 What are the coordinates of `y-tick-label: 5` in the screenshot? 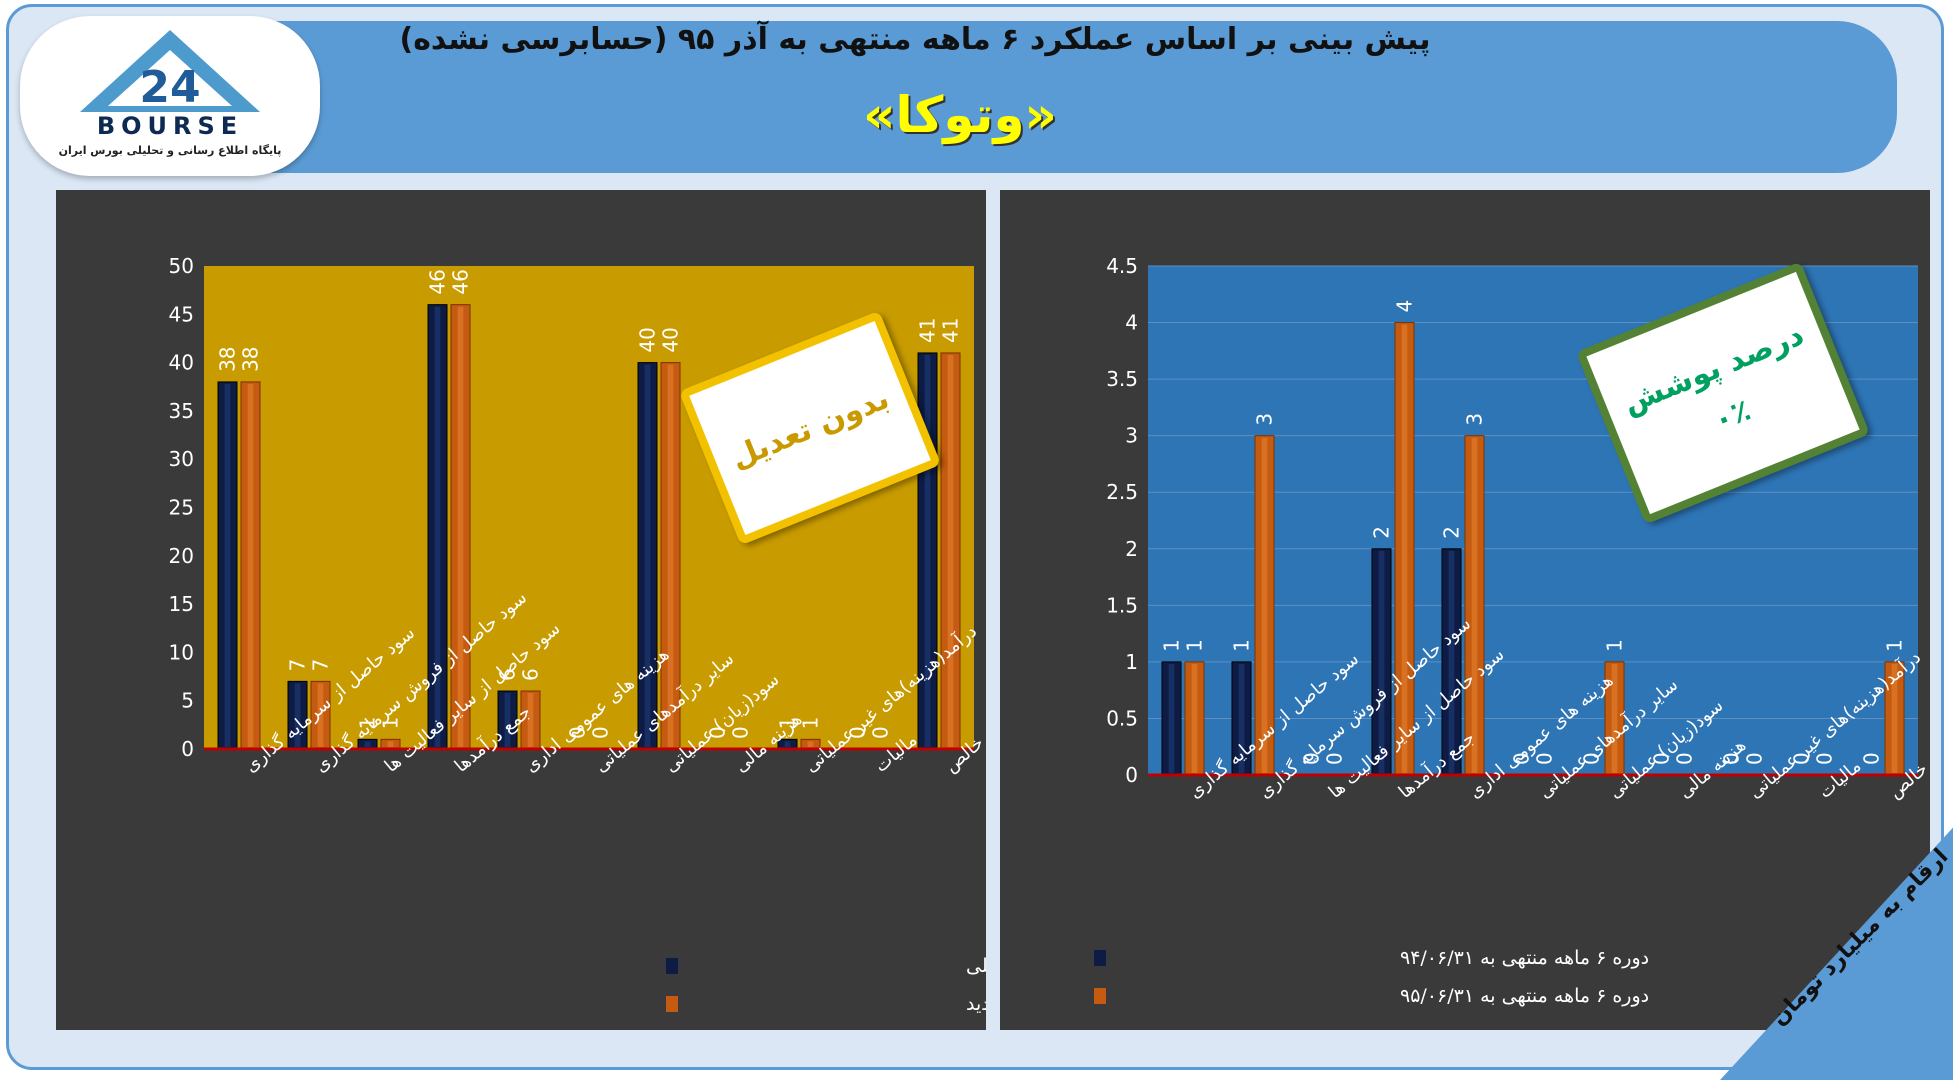 It's located at (187, 701).